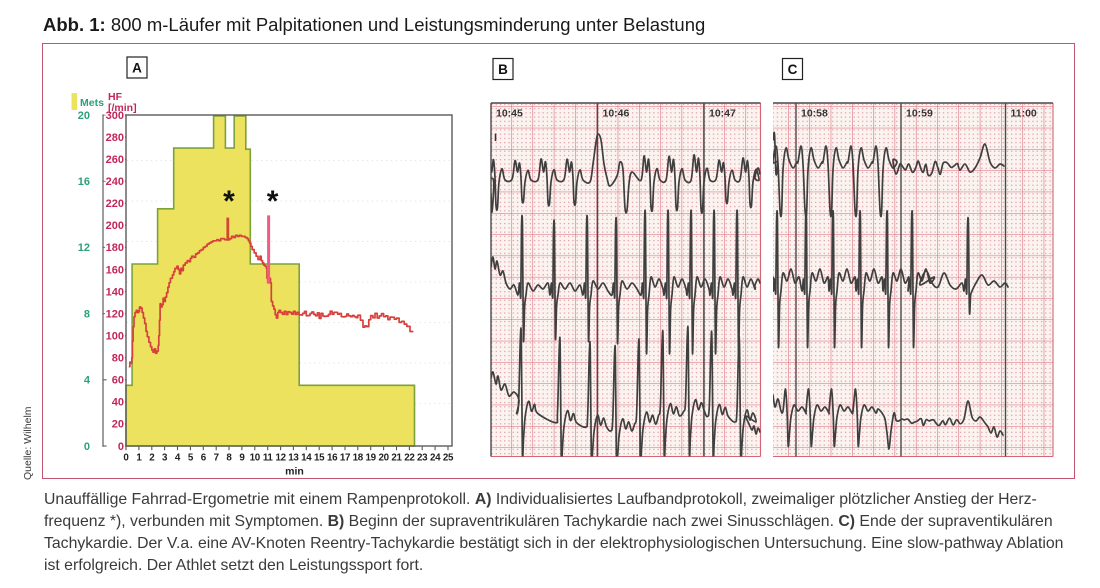 Image resolution: width=1100 pixels, height=588 pixels. What do you see at coordinates (118, 359) in the screenshot?
I see `svg-text: 80` at bounding box center [118, 359].